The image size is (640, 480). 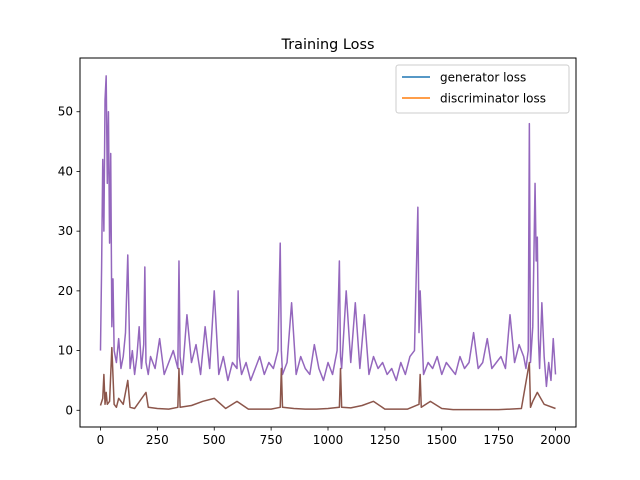 I want to click on y-tick-label: 10, so click(x=65, y=351).